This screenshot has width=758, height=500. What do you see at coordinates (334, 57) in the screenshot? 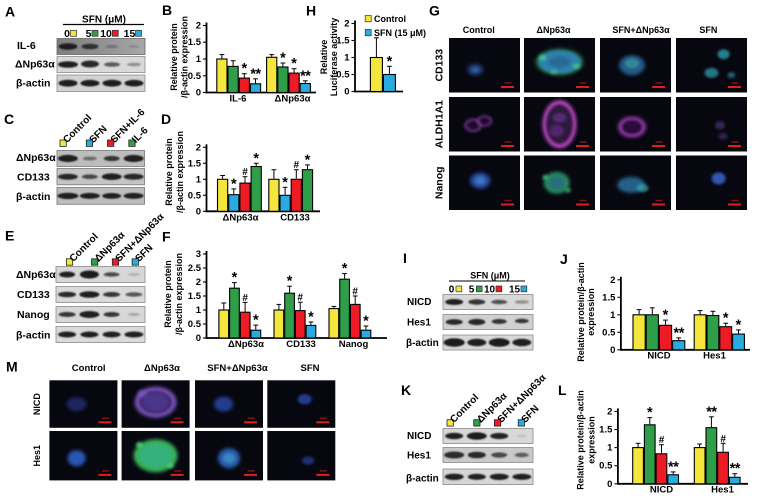
I see `svg-text: Luciferase activity` at bounding box center [334, 57].